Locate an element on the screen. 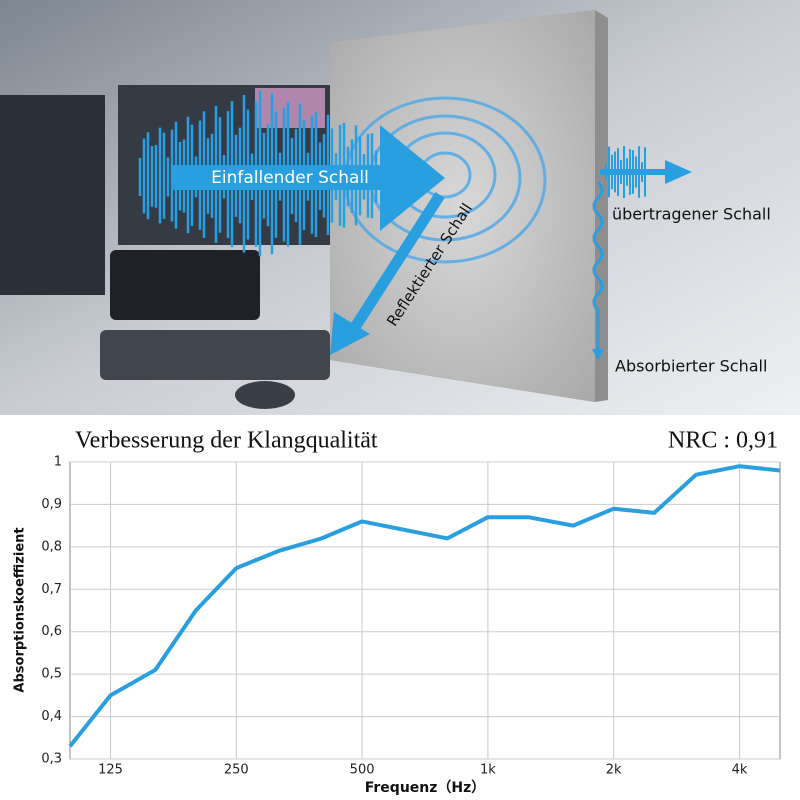  screen is located at coordinates (290, 108).